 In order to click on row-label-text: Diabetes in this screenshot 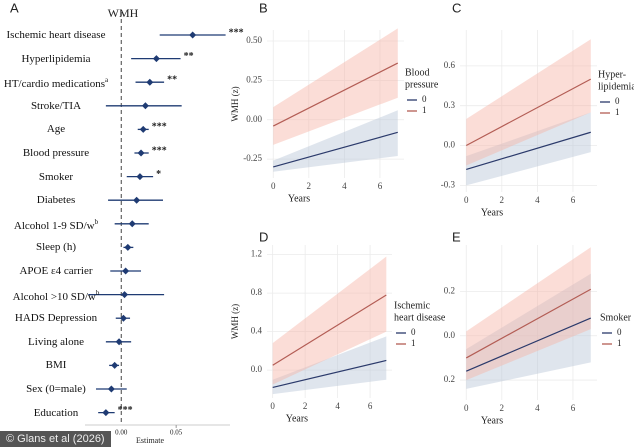, I will do `click(56, 200)`.